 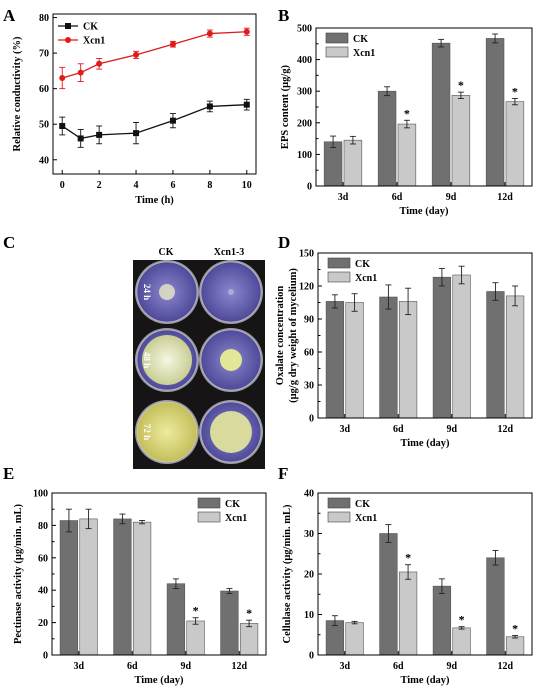 What do you see at coordinates (280, 336) in the screenshot?
I see `y-axis-label-line1: Oxalate concentration` at bounding box center [280, 336].